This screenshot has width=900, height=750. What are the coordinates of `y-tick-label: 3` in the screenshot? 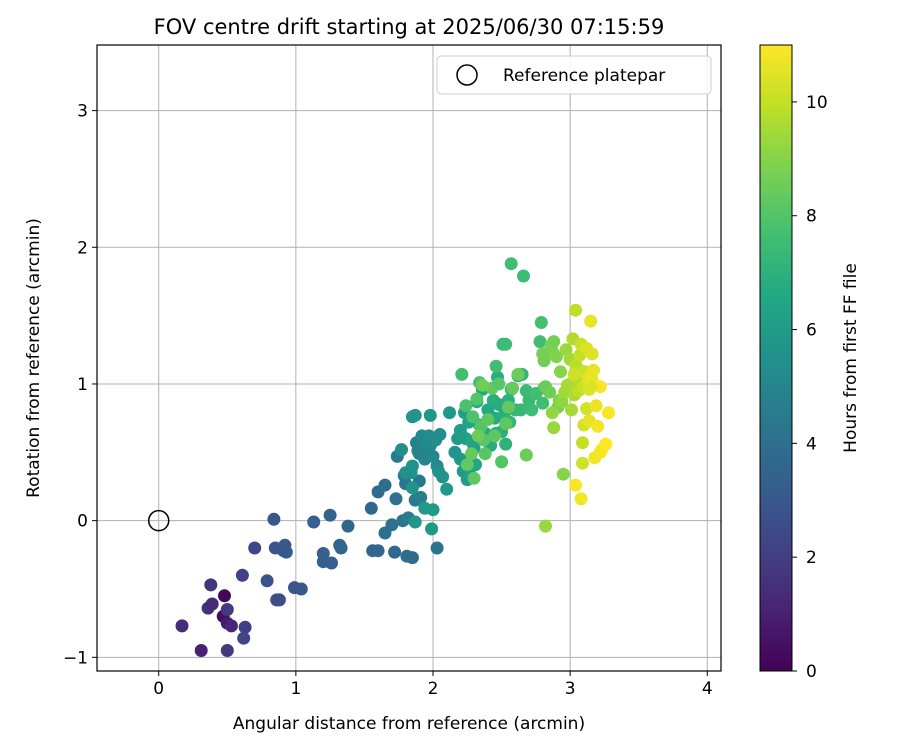 It's located at (82, 112).